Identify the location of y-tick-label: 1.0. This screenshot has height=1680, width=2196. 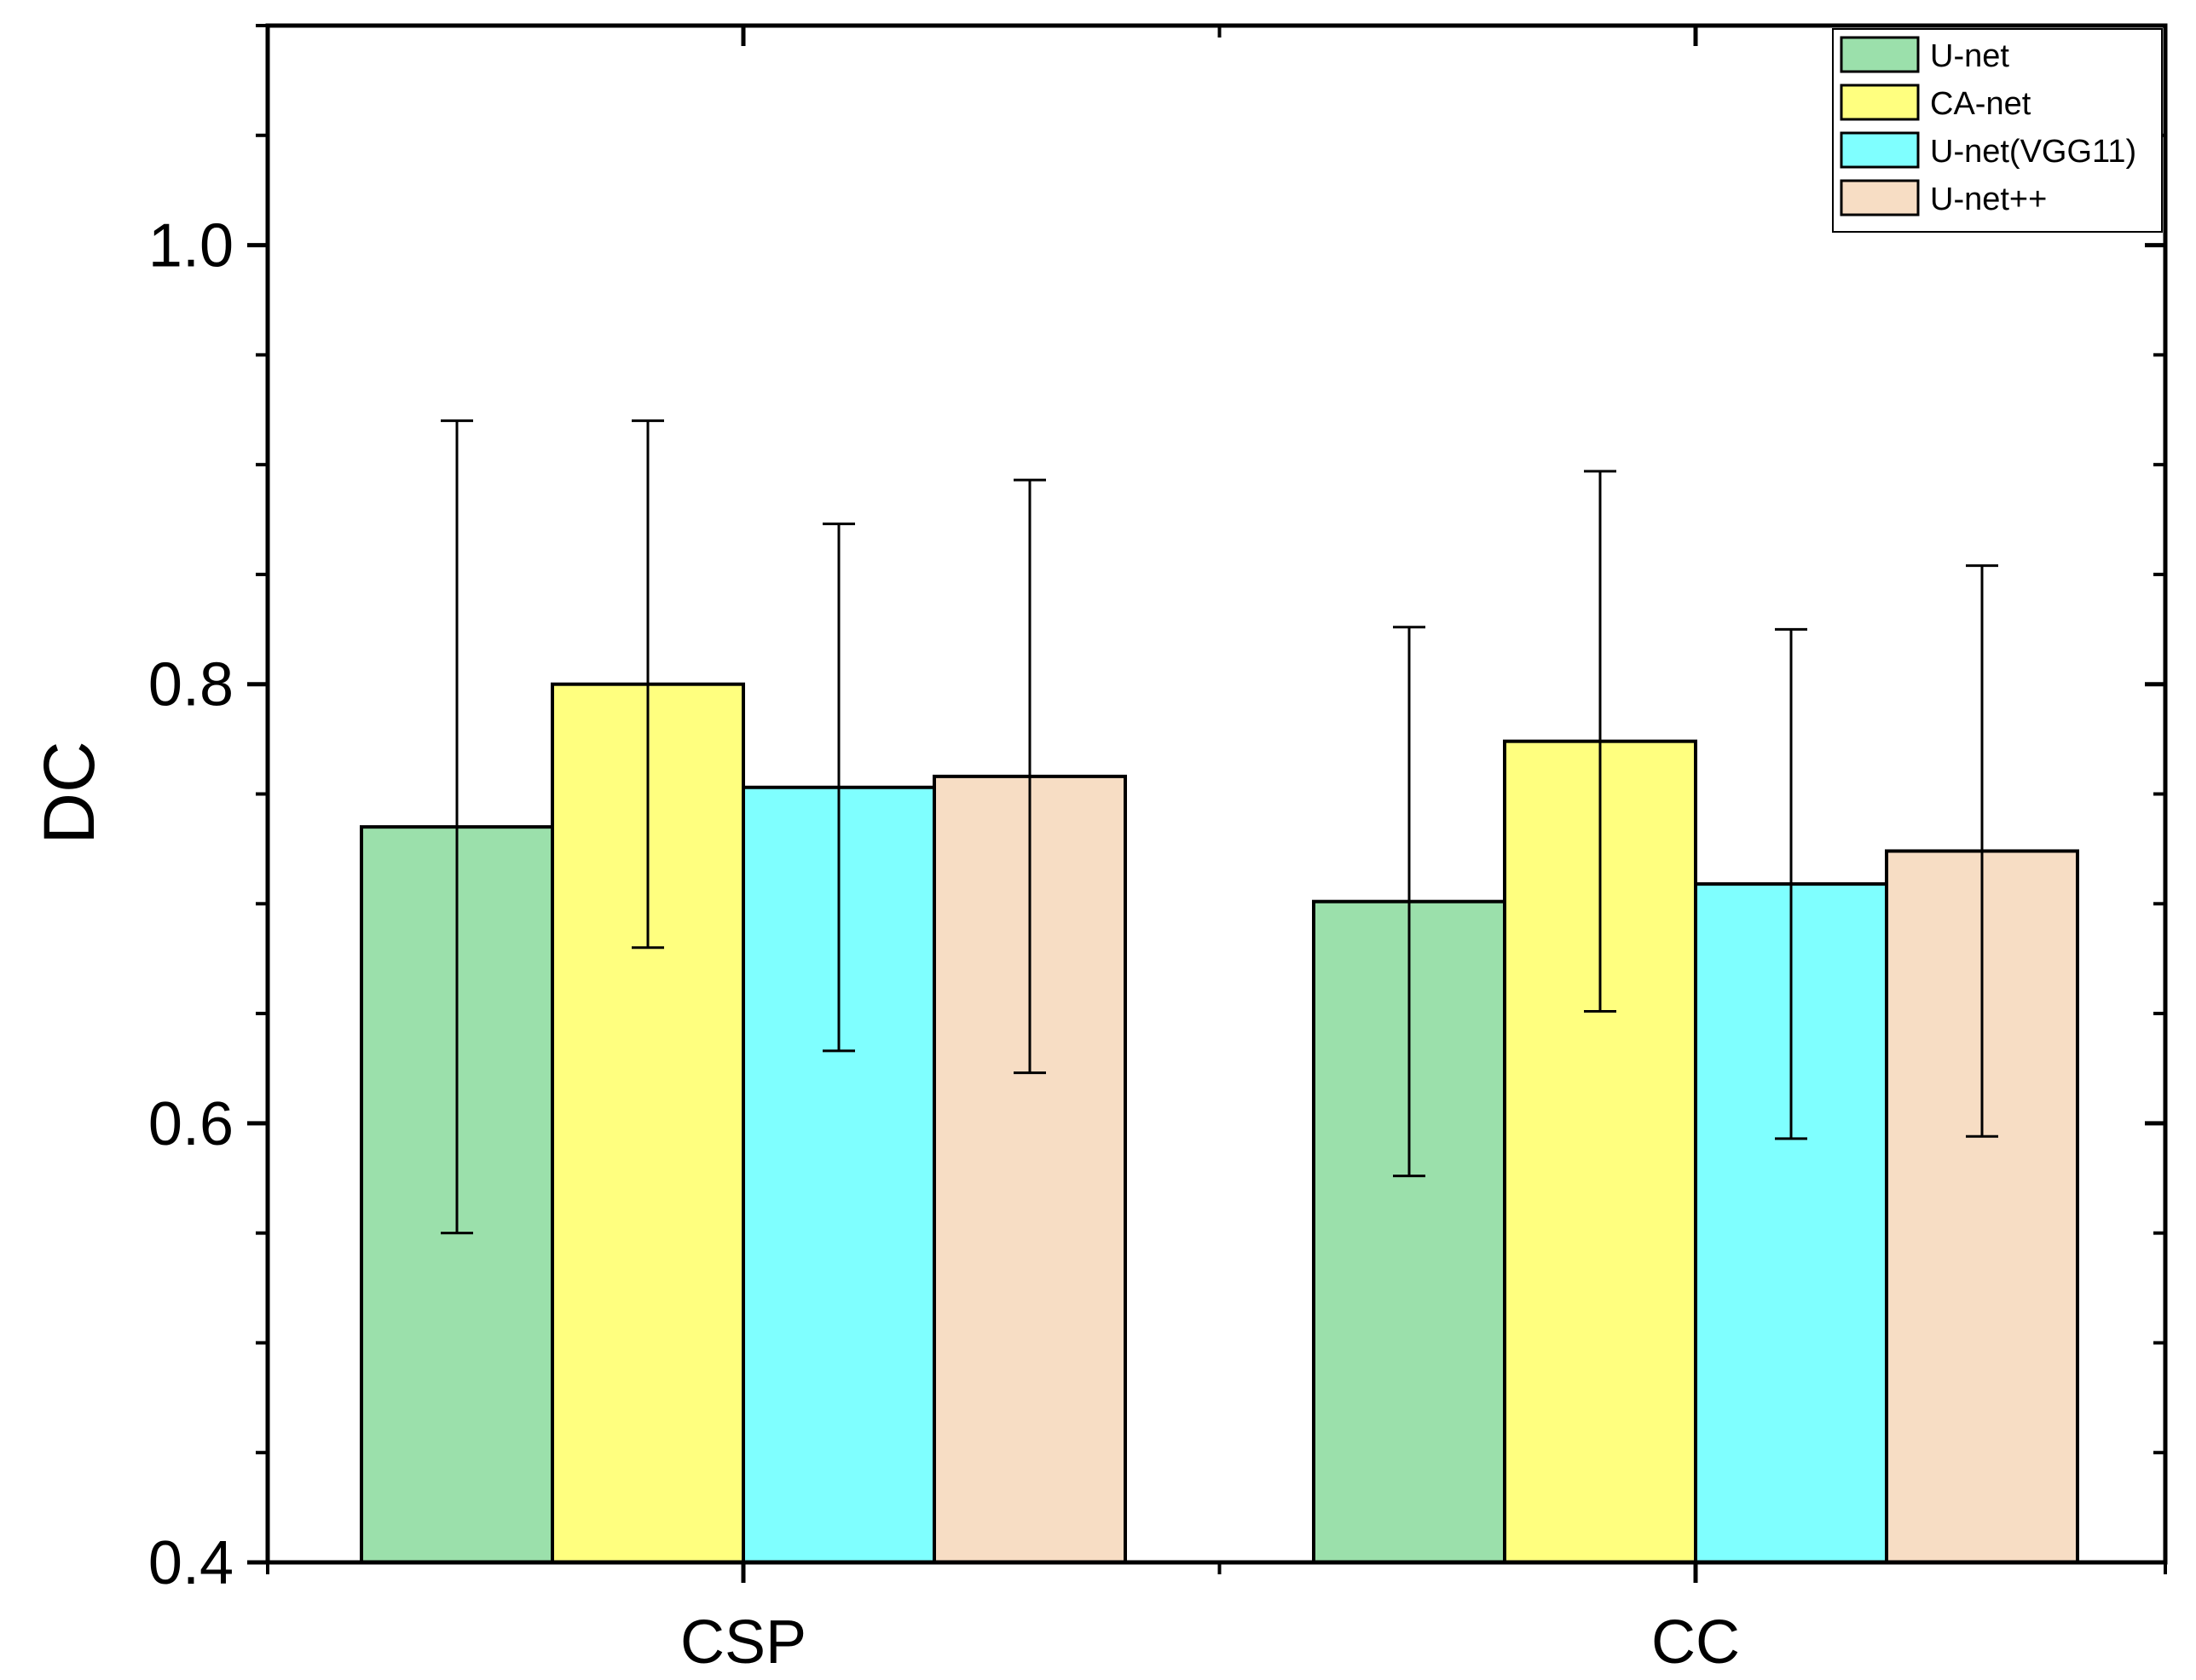
(191, 246).